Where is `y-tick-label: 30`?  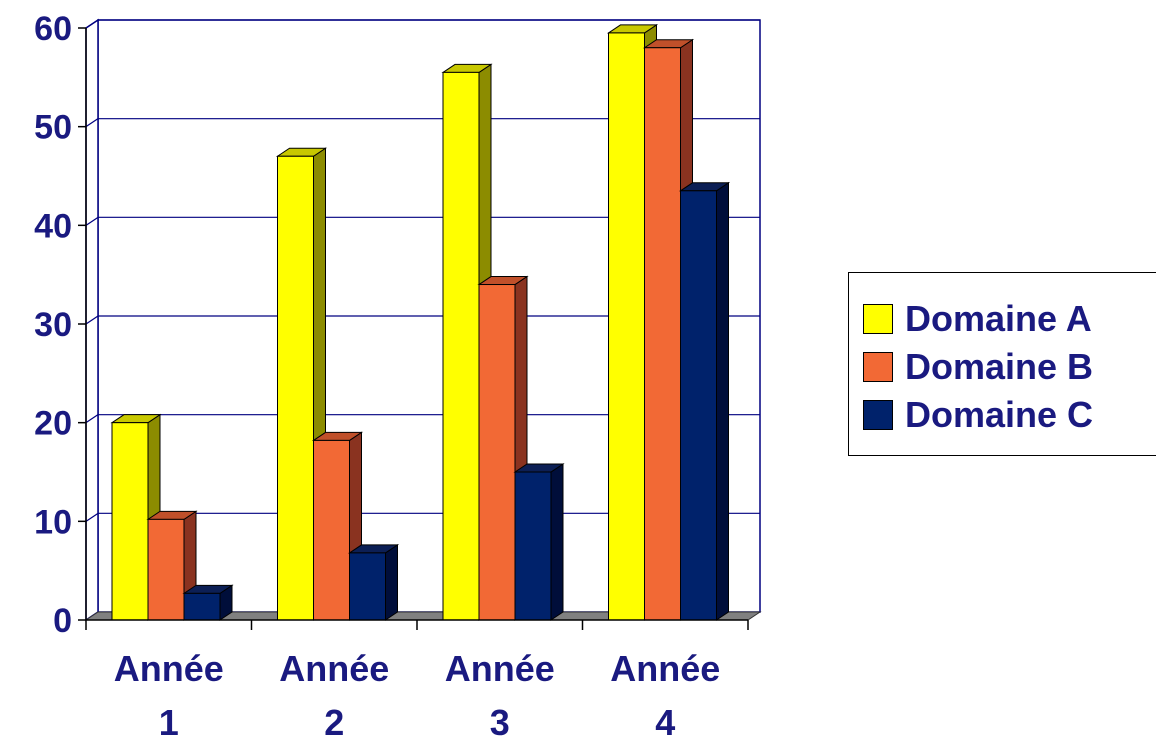 y-tick-label: 30 is located at coordinates (53, 325).